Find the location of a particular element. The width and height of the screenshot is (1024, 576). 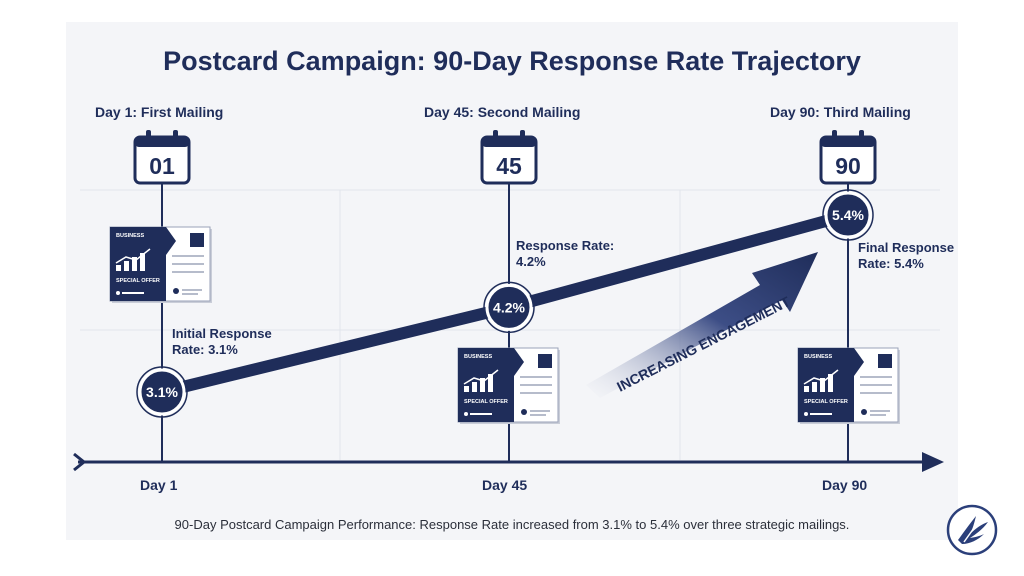

annotation-3-line1: Final Response is located at coordinates (906, 247).